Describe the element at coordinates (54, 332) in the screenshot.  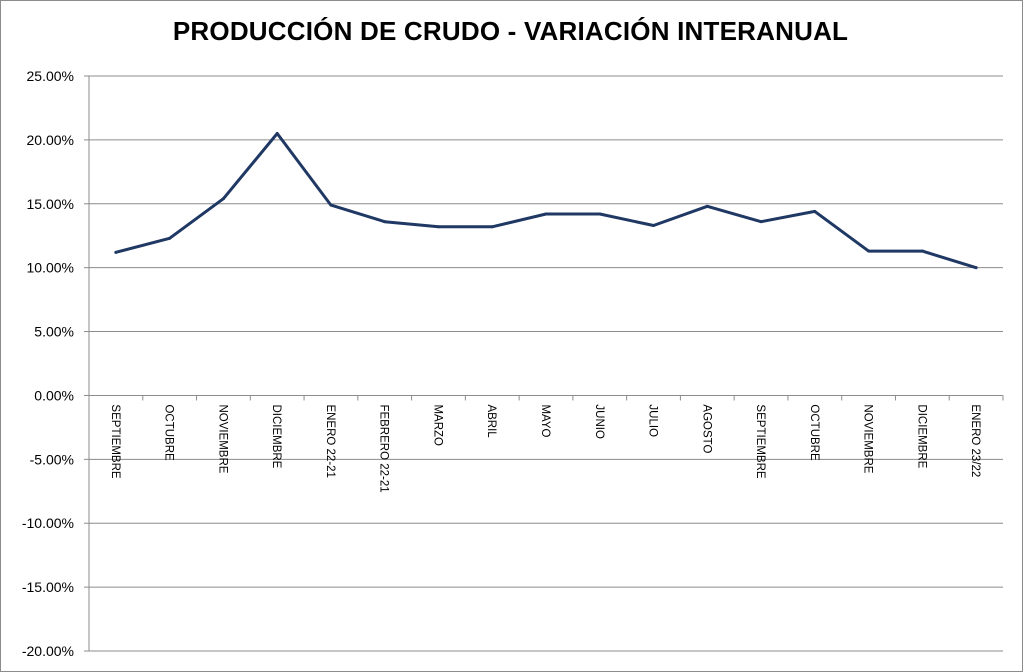
I see `y-tick-label: 5.00%` at that location.